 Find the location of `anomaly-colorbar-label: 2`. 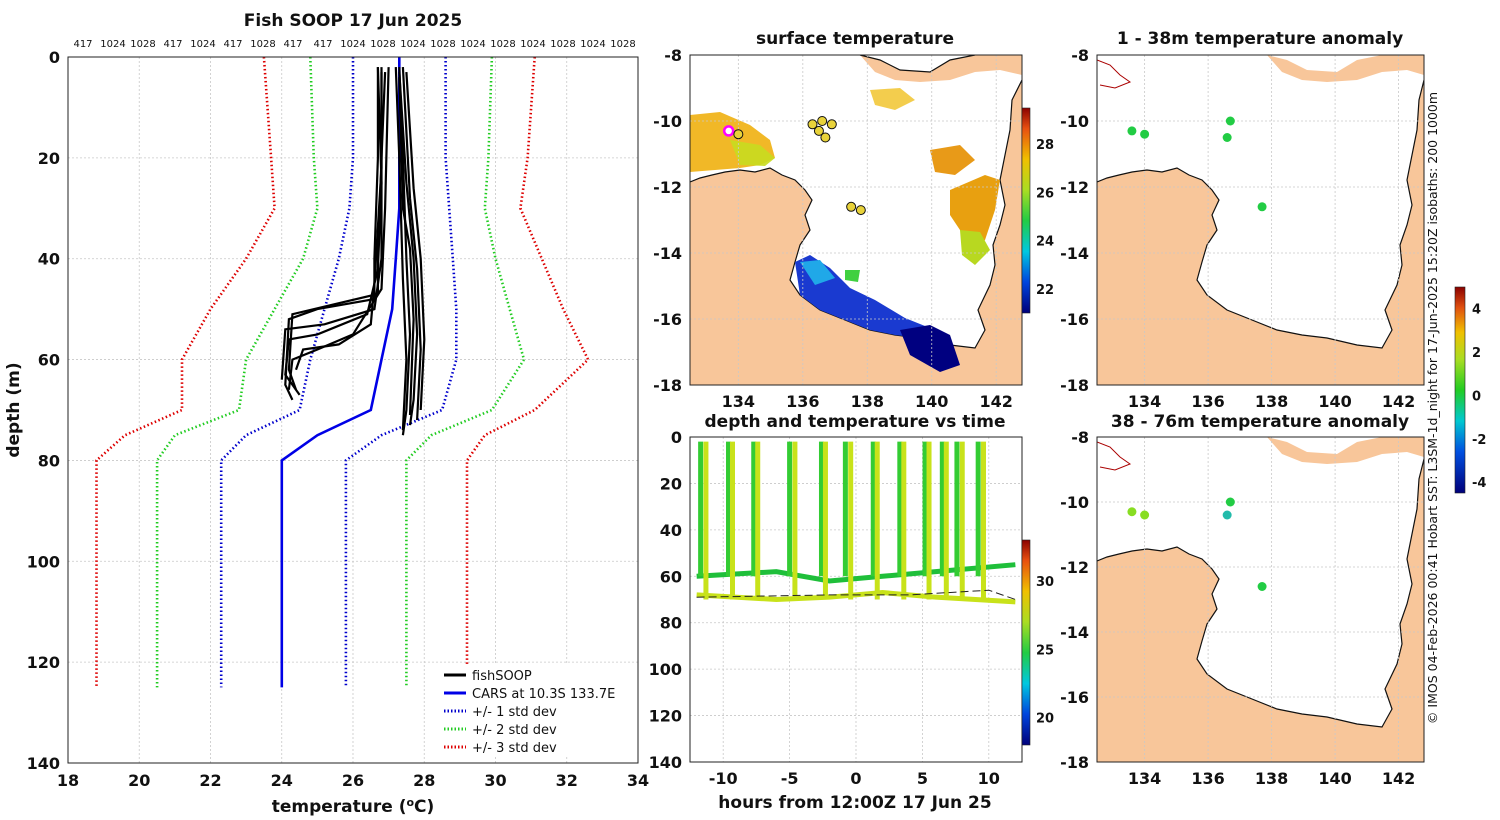

anomaly-colorbar-label: 2 is located at coordinates (1476, 353).